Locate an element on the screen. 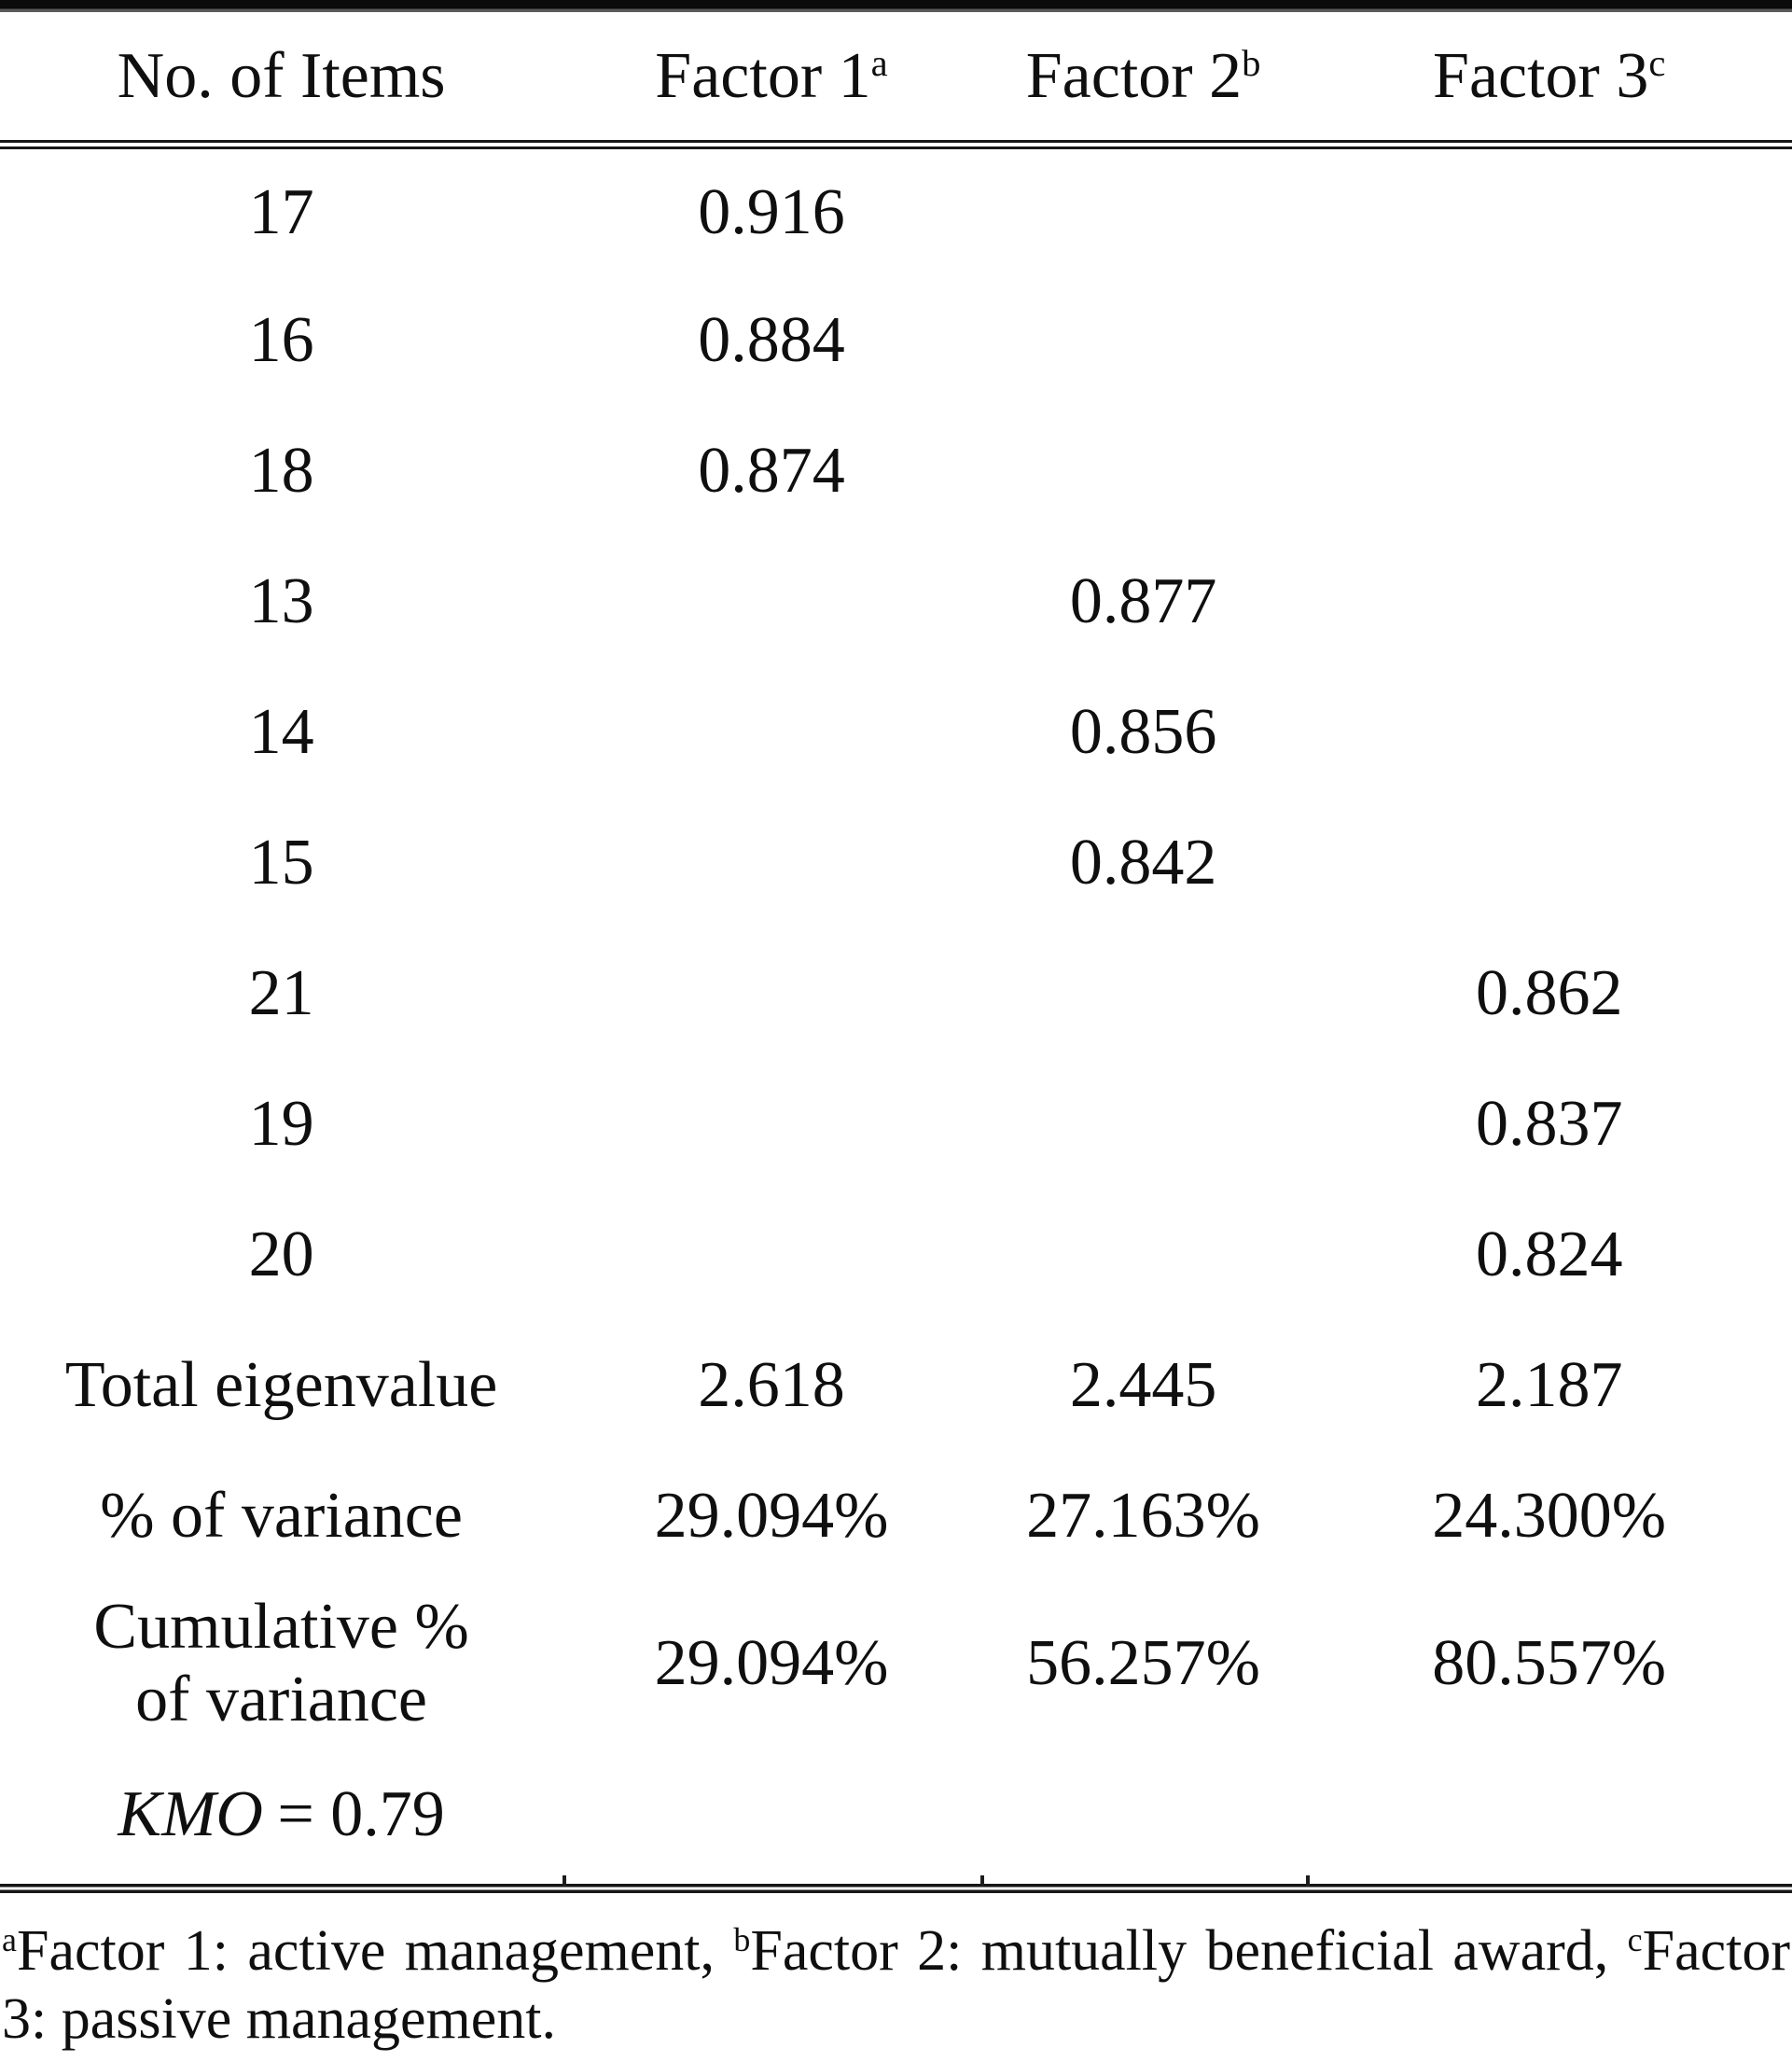 The height and width of the screenshot is (2062, 1792). footnote-text: Factor 3: passive management. is located at coordinates (896, 1985).